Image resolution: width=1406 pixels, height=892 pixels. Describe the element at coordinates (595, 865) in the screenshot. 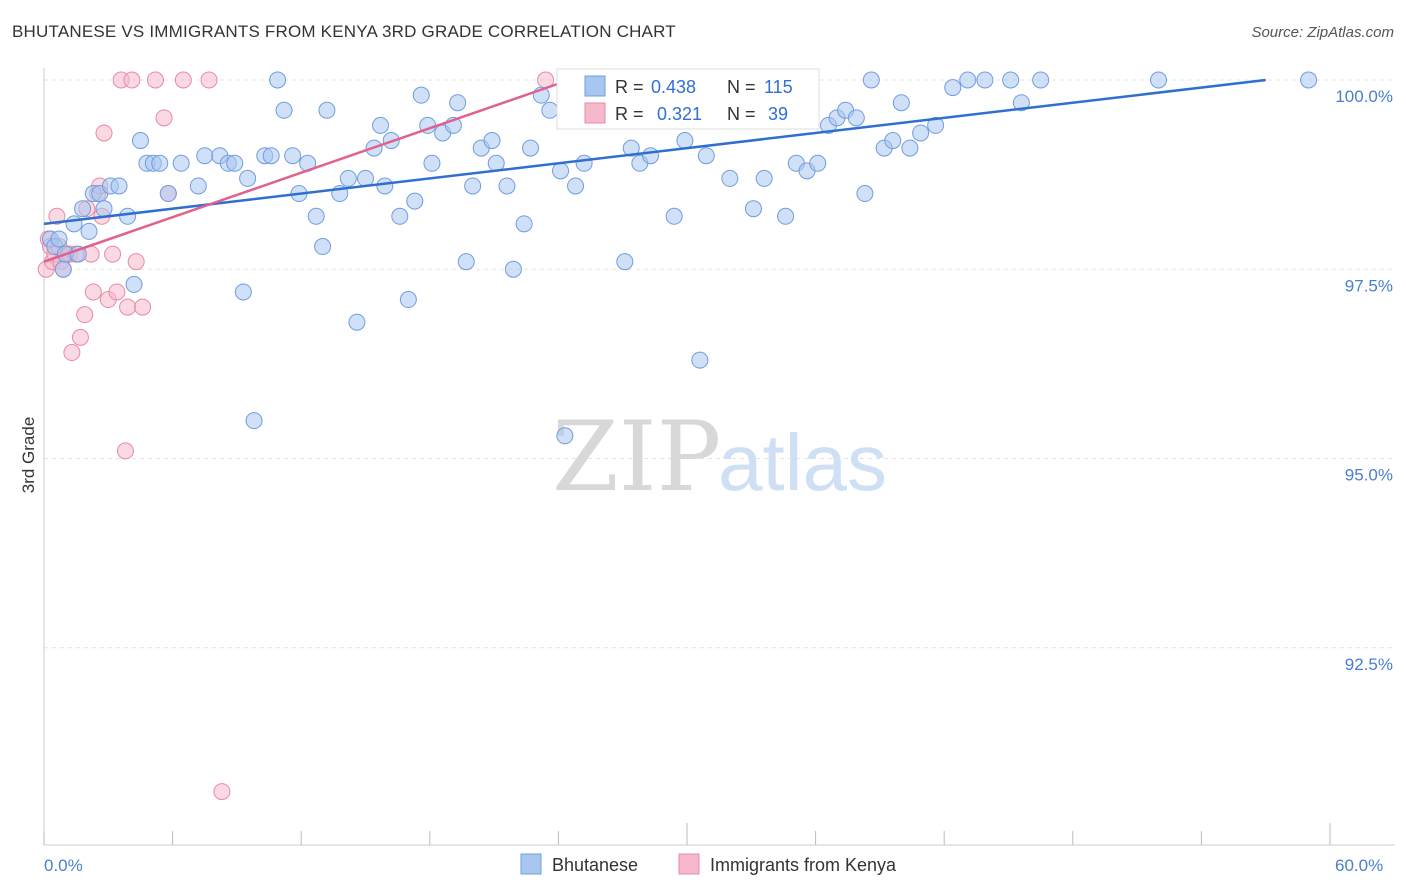

I see `bottom-legend-label-bhutanese: Bhutanese` at that location.